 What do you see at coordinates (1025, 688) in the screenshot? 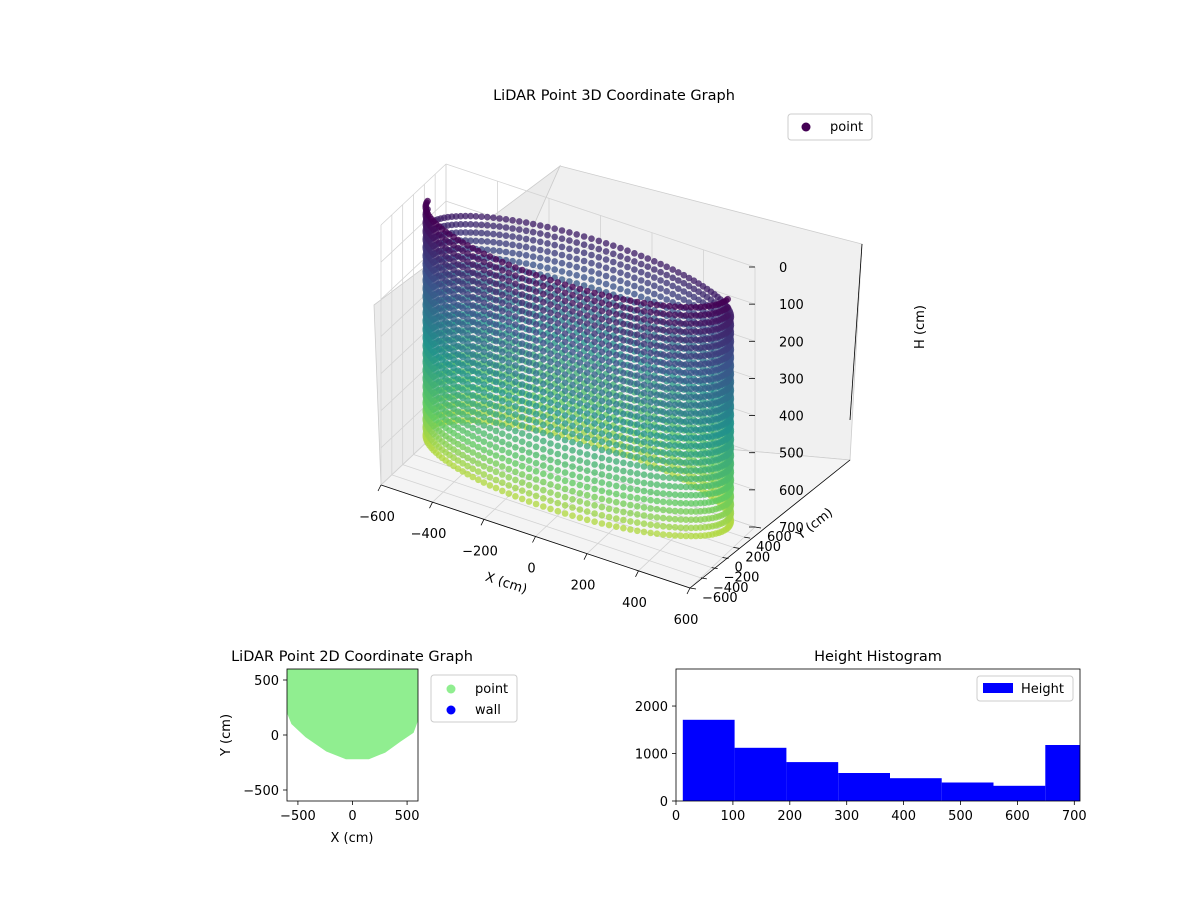
I see `legend-box-histogram` at bounding box center [1025, 688].